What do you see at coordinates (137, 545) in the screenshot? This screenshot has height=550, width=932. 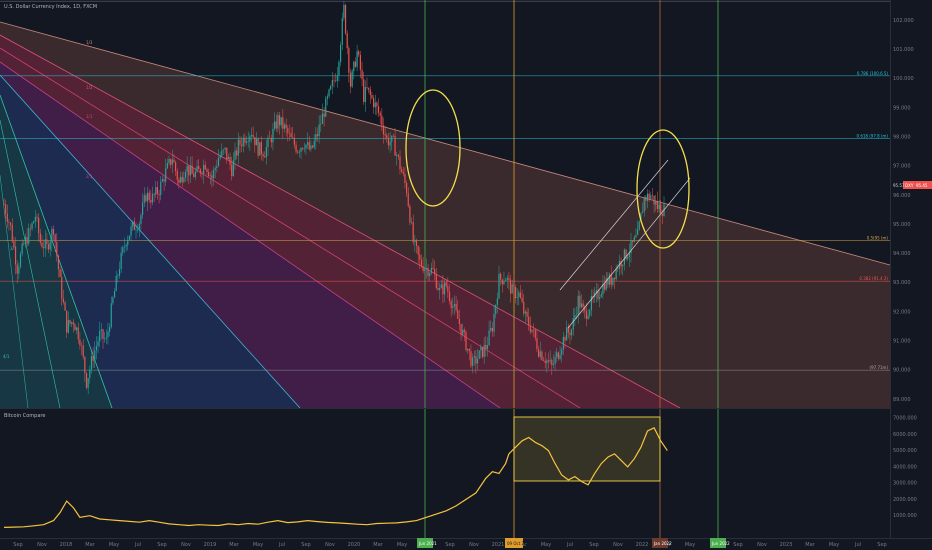 I see `time-tick-label: Jul` at bounding box center [137, 545].